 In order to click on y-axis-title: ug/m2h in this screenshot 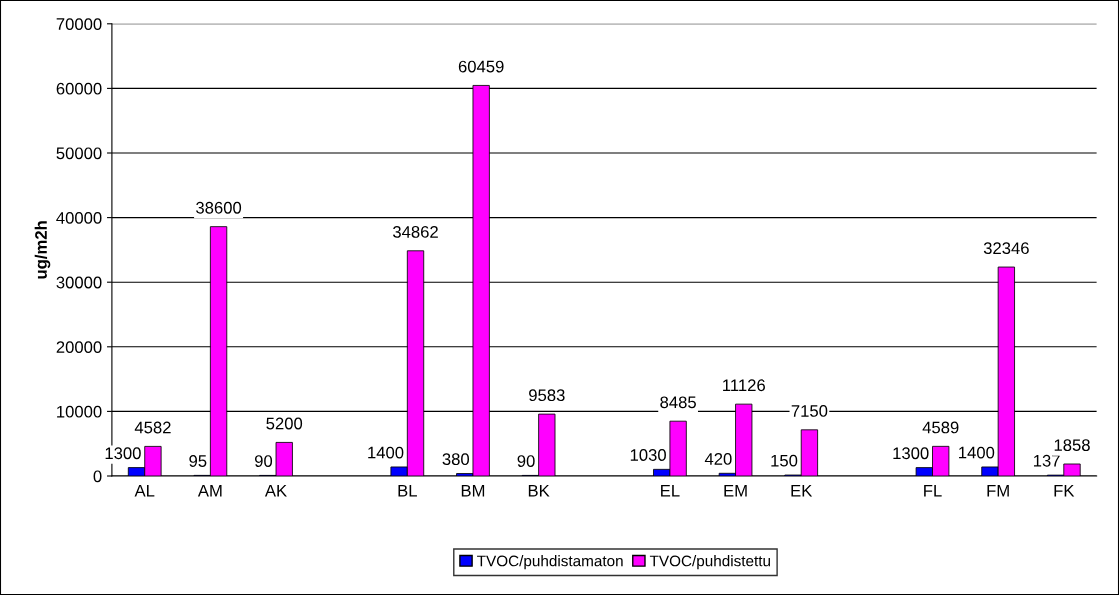, I will do `click(42, 250)`.